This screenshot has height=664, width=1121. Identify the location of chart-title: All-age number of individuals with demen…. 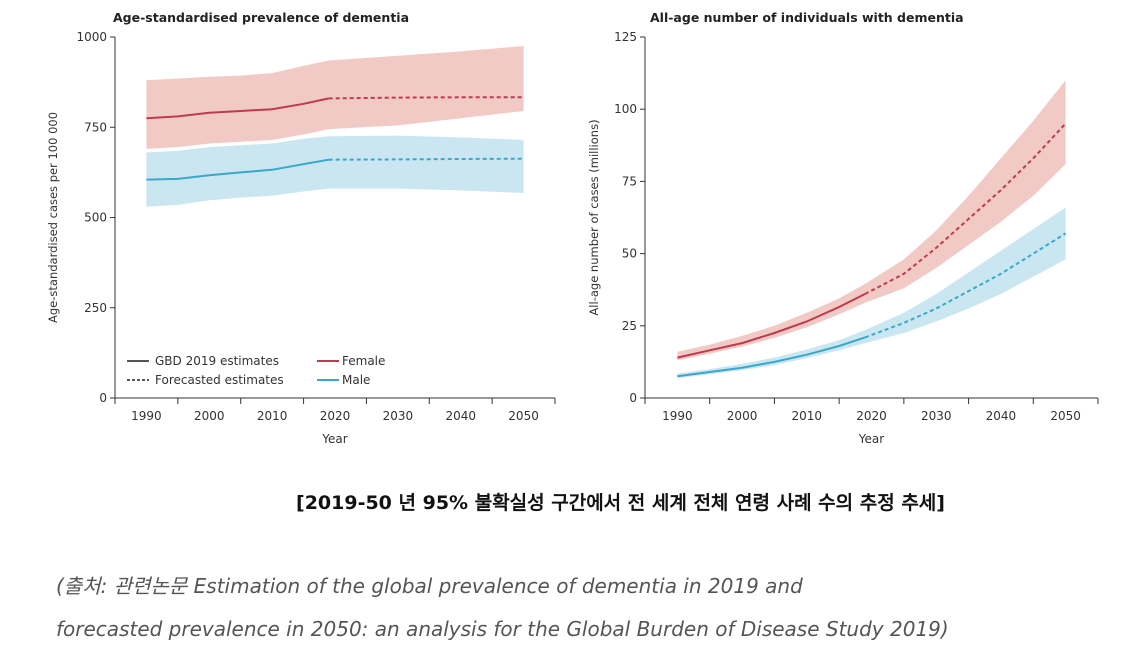
(807, 17).